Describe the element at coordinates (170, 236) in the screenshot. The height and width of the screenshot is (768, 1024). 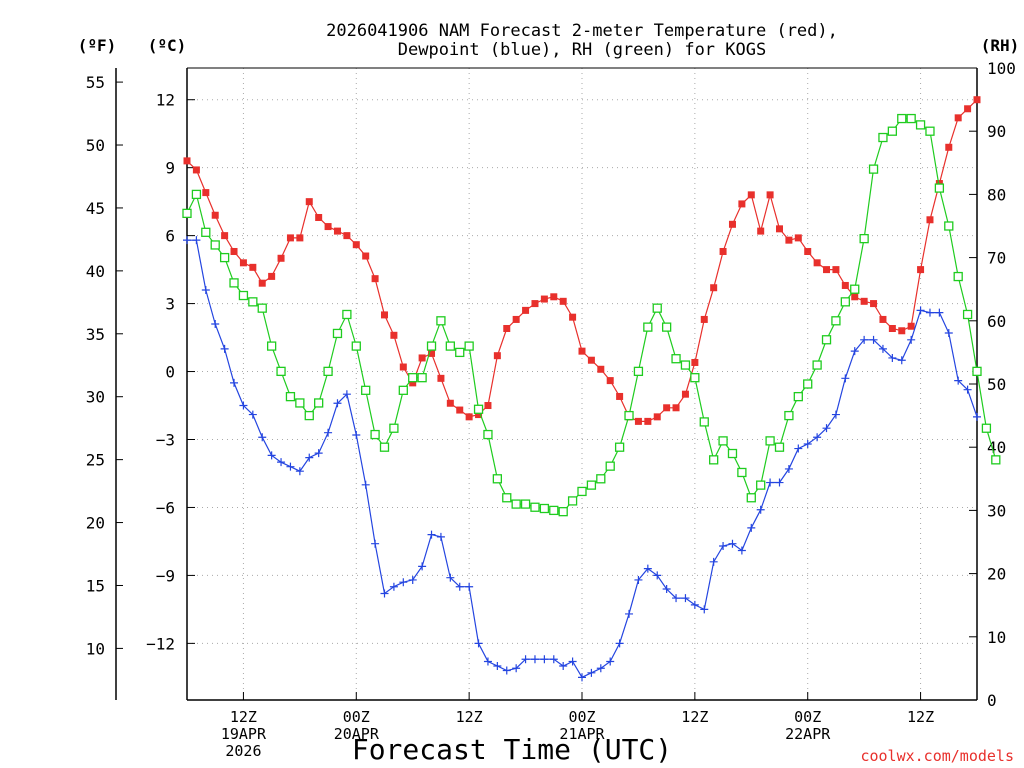
I see `celsius-tick-label: 6` at that location.